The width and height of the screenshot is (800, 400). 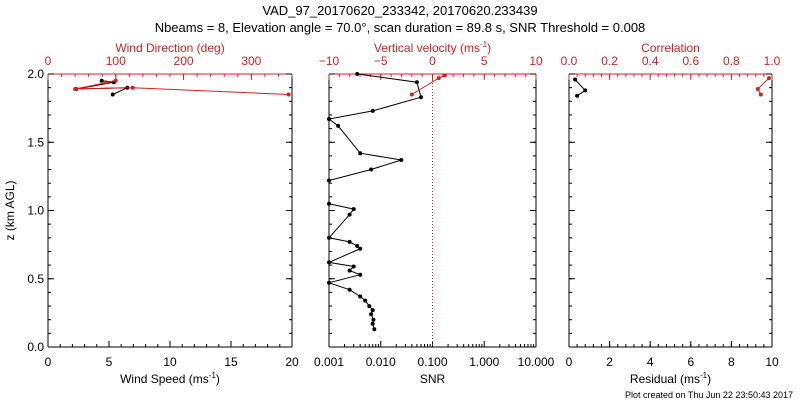 I want to click on footer-timestamp: Plot created on Thu Jun 22 23:50:43 2017, so click(x=709, y=395).